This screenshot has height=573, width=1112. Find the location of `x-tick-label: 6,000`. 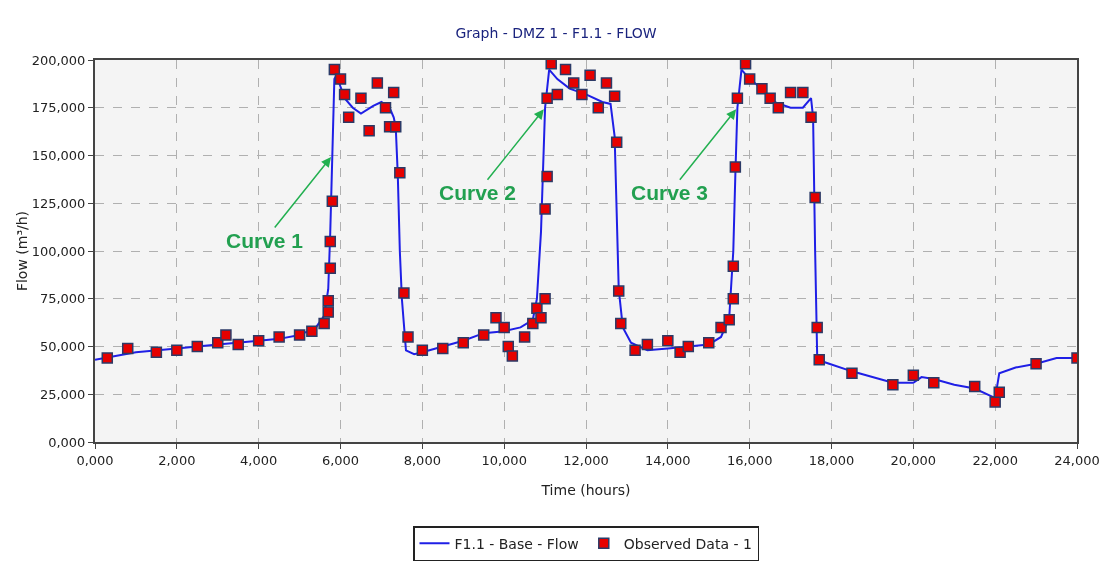

x-tick-label: 6,000 is located at coordinates (340, 460).